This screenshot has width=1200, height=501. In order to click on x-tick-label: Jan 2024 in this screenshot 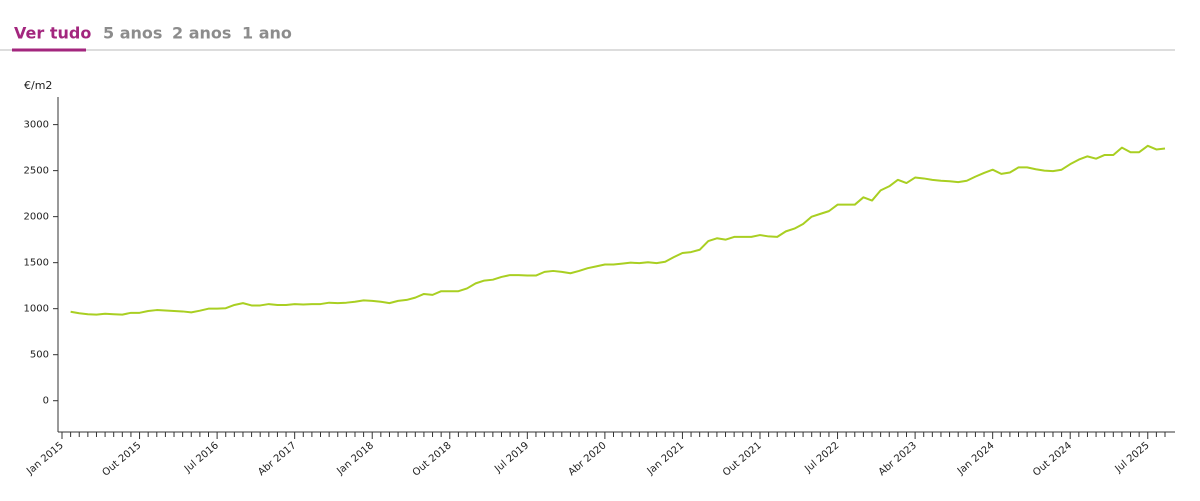, I will do `click(976, 458)`.